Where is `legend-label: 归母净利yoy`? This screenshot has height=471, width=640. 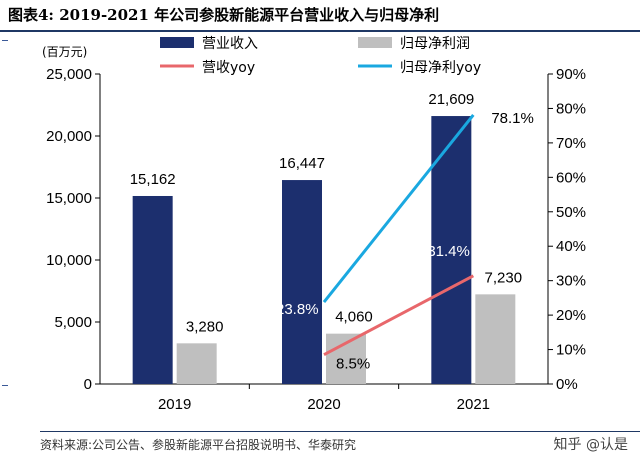 legend-label: 归母净利yoy is located at coordinates (440, 67).